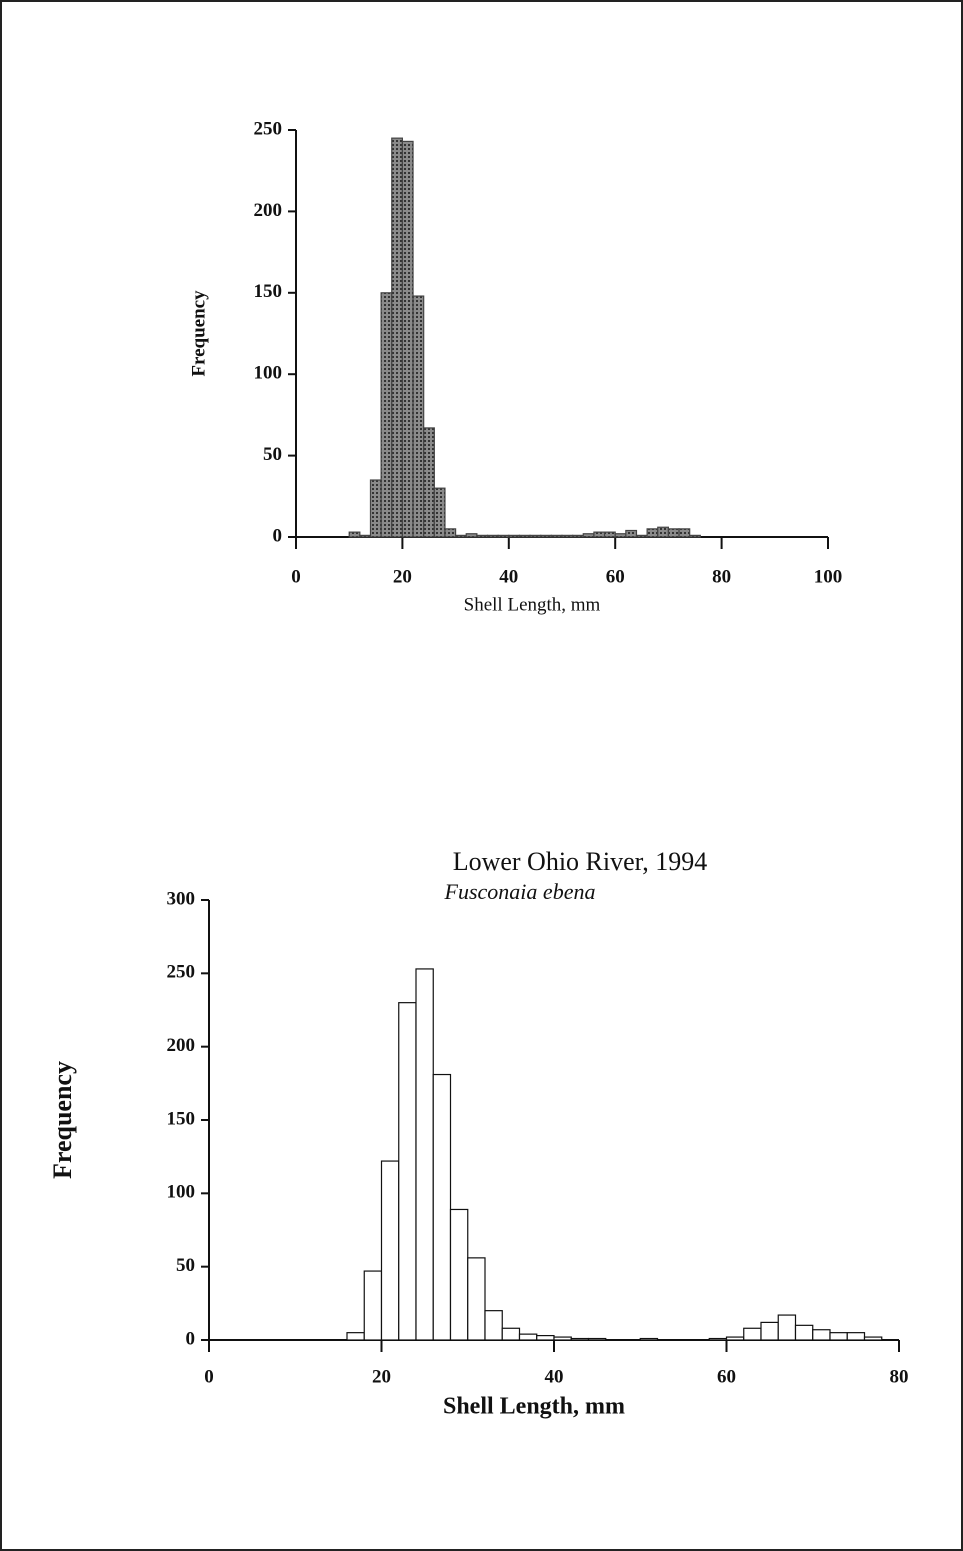 This screenshot has height=1551, width=963. Describe the element at coordinates (181, 898) in the screenshot. I see `y-tick-label: 300` at that location.